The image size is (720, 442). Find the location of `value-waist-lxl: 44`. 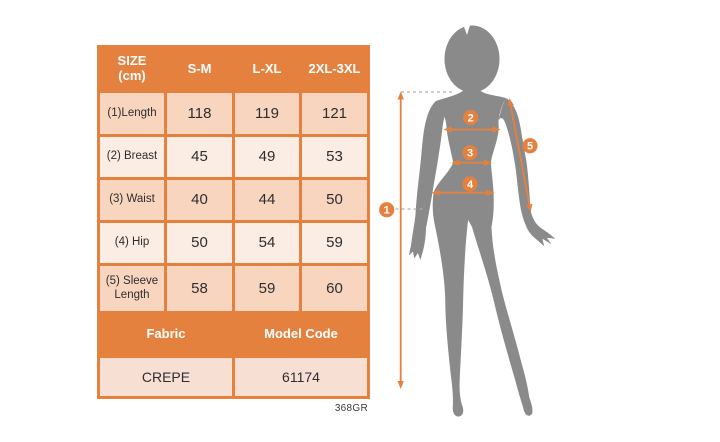

value-waist-lxl: 44 is located at coordinates (267, 200).